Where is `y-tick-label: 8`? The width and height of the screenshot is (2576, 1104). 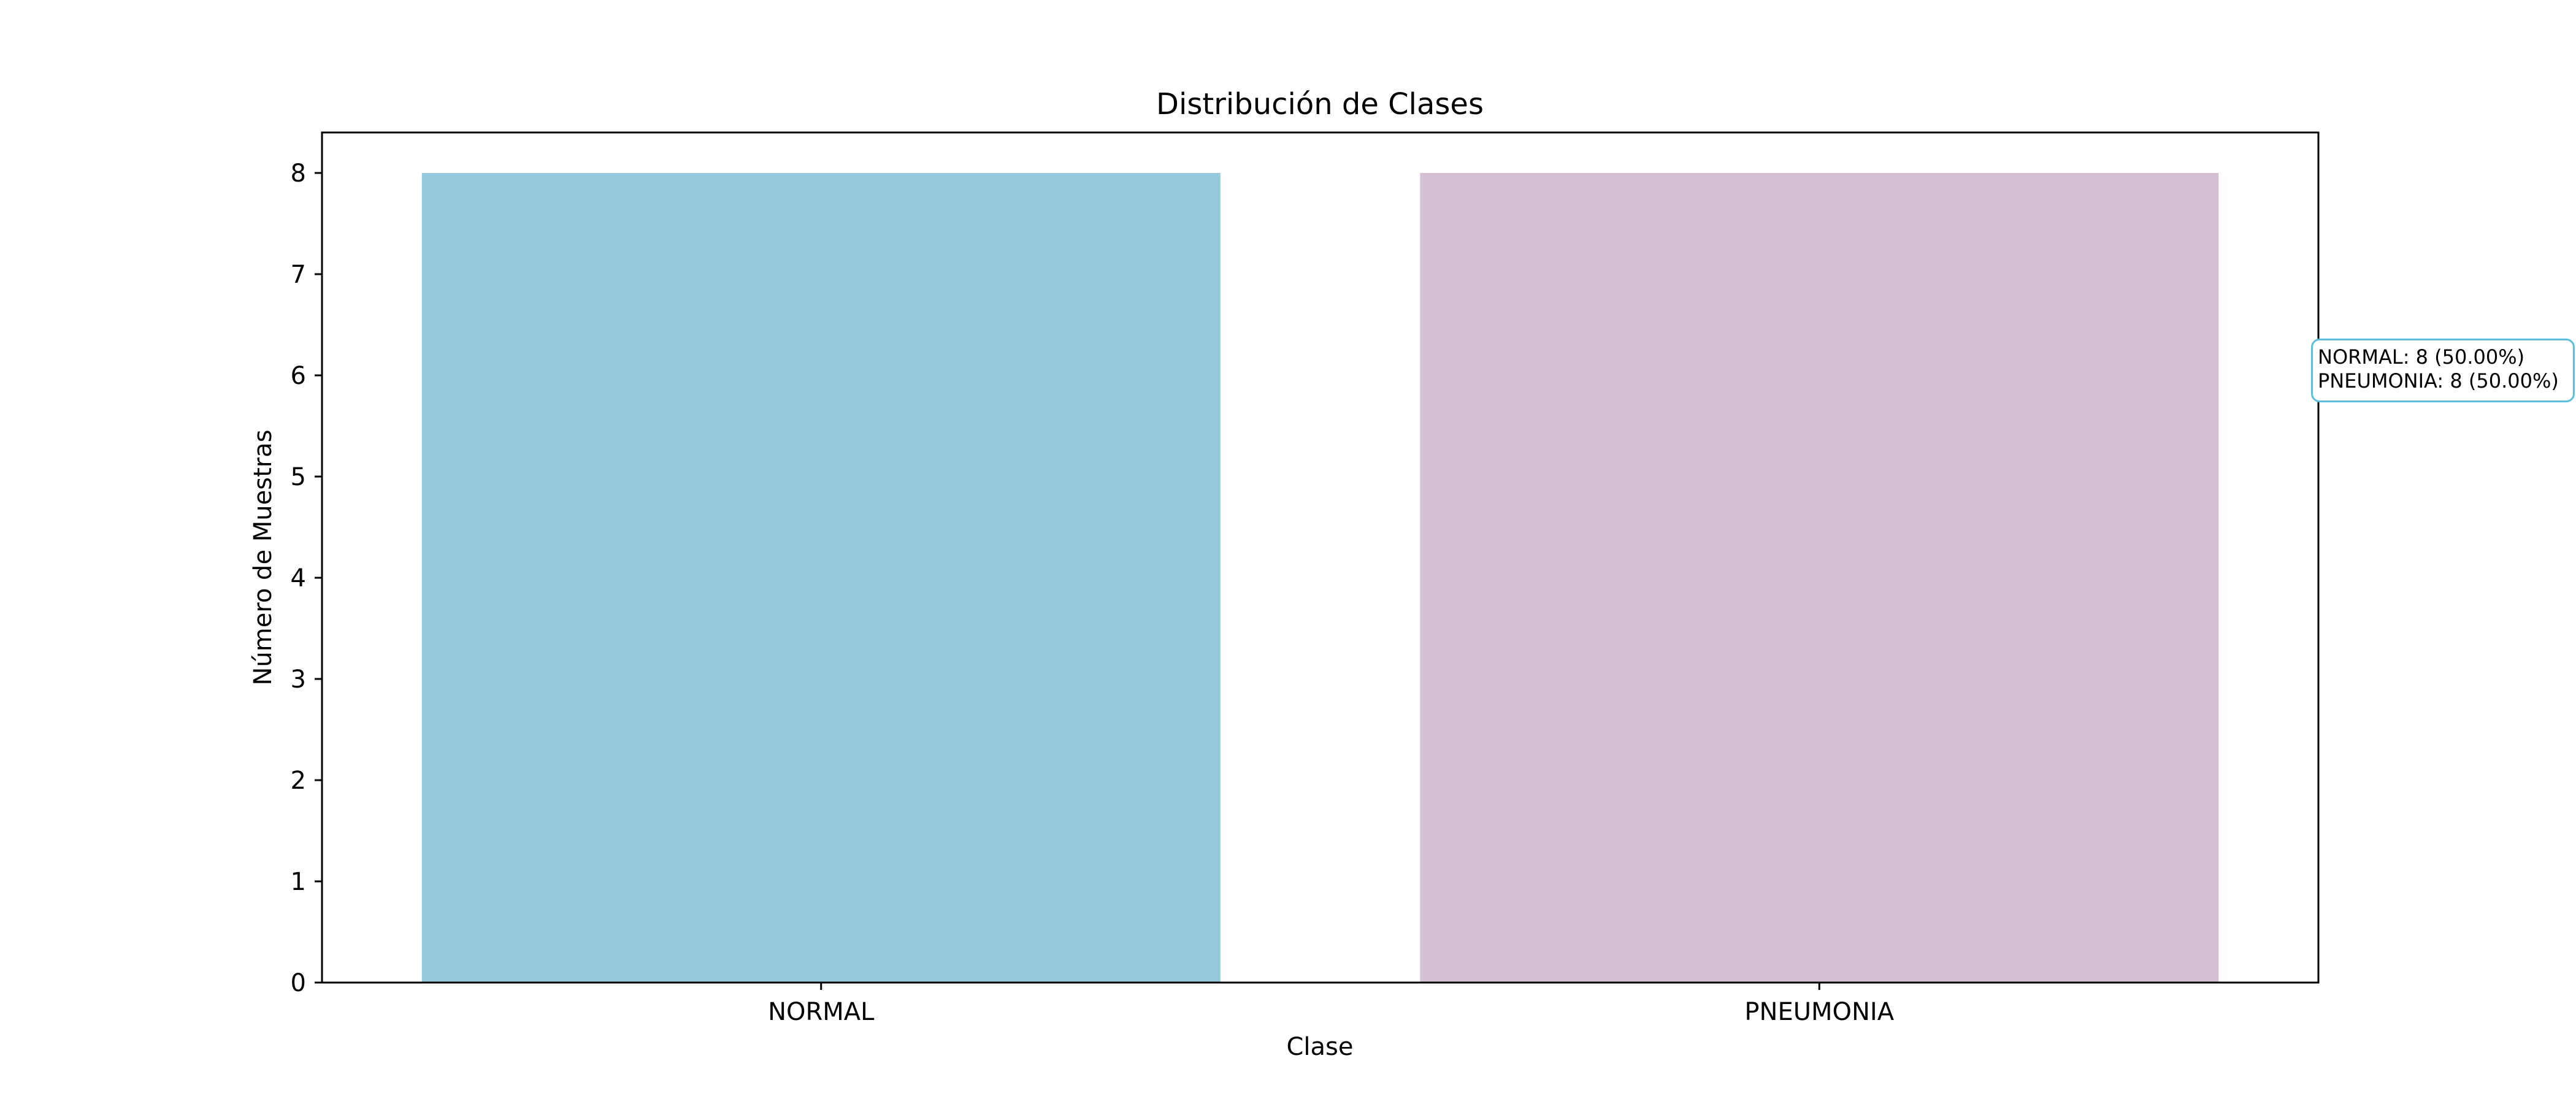 y-tick-label: 8 is located at coordinates (298, 173).